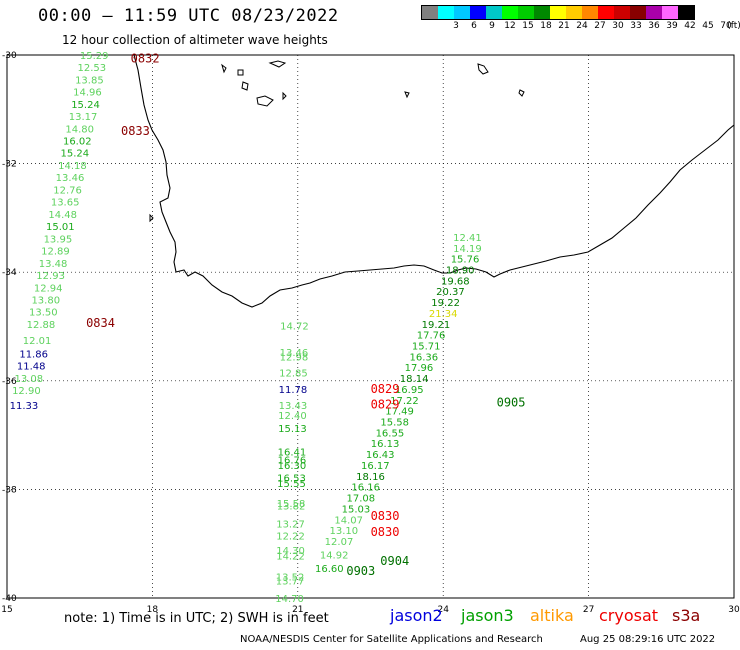 The height and width of the screenshot is (650, 740). Describe the element at coordinates (77, 141) in the screenshot. I see `wave-height-label: 16.02` at that location.